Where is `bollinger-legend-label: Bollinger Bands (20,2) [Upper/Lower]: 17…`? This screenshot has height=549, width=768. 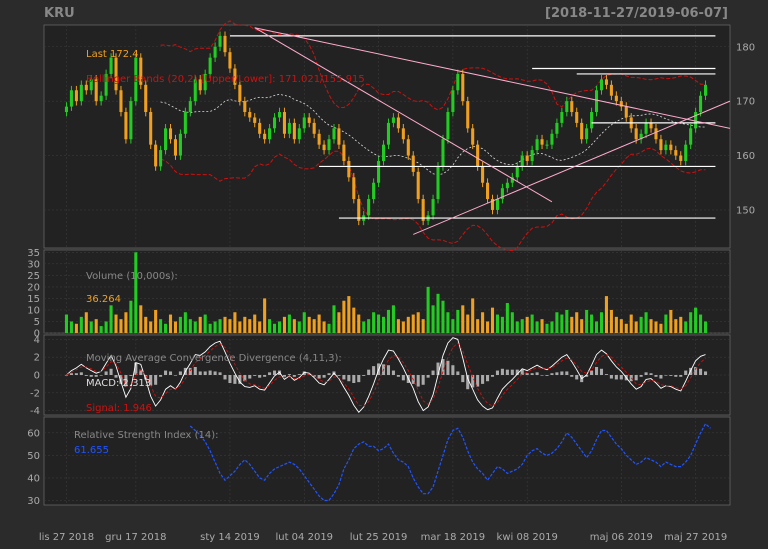
bollinger-legend-label: Bollinger Bands (20,2) [Upper/Lower]: 17… is located at coordinates (225, 79).